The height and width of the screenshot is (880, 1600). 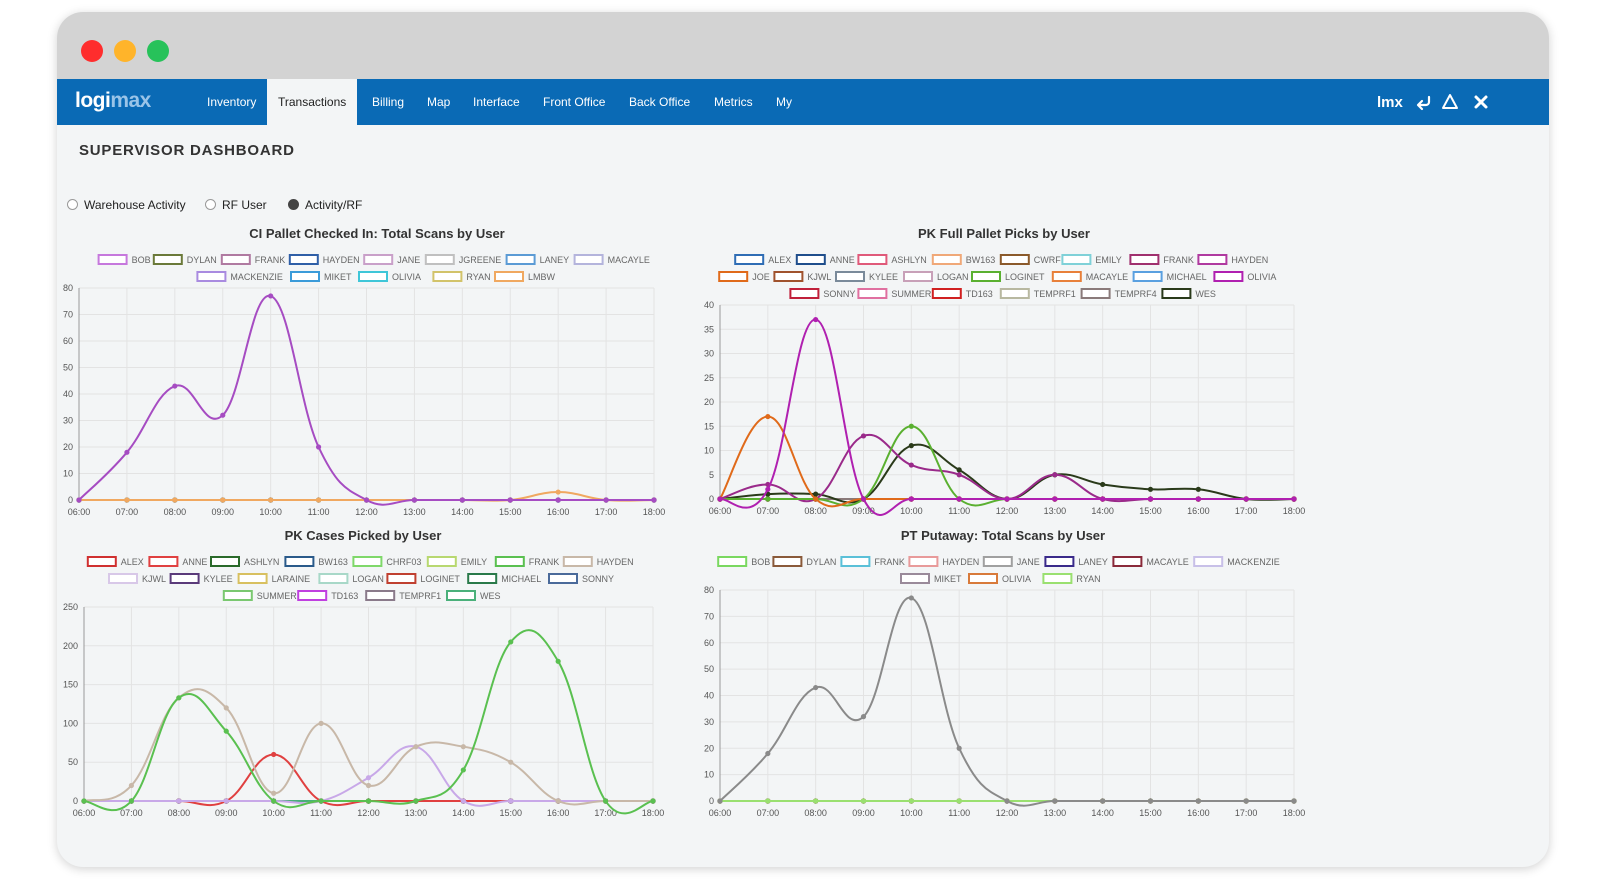 I want to click on alert-icon, so click(x=1450, y=102).